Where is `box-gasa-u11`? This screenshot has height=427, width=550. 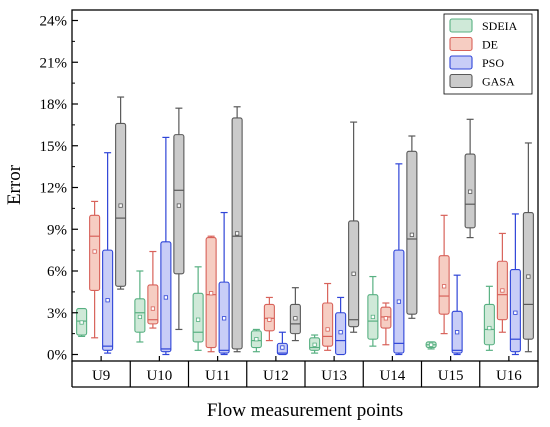 box-gasa-u11 is located at coordinates (237, 229).